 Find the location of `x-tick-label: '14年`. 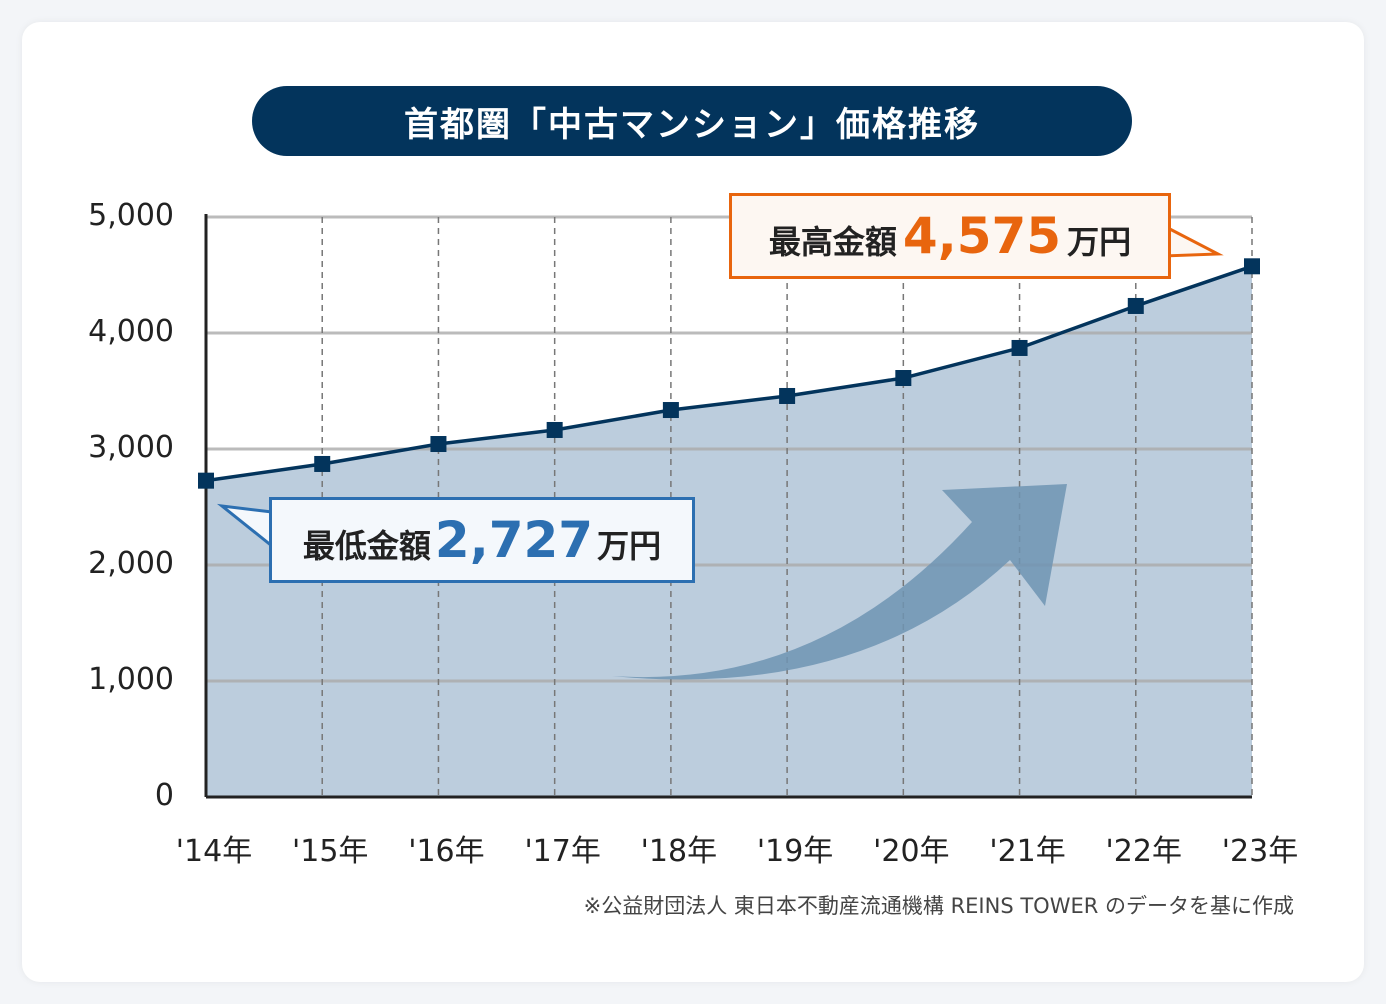

x-tick-label: '14年 is located at coordinates (214, 851).